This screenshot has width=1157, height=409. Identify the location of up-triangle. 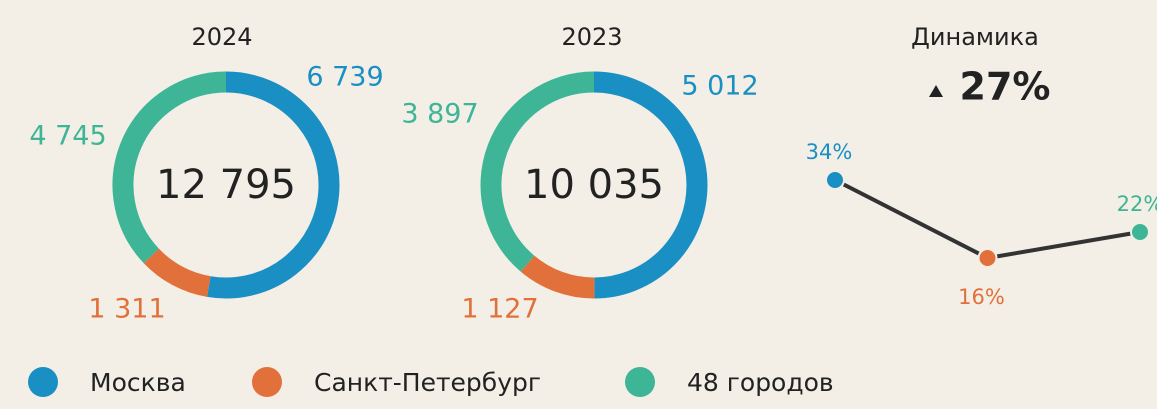
(936, 91).